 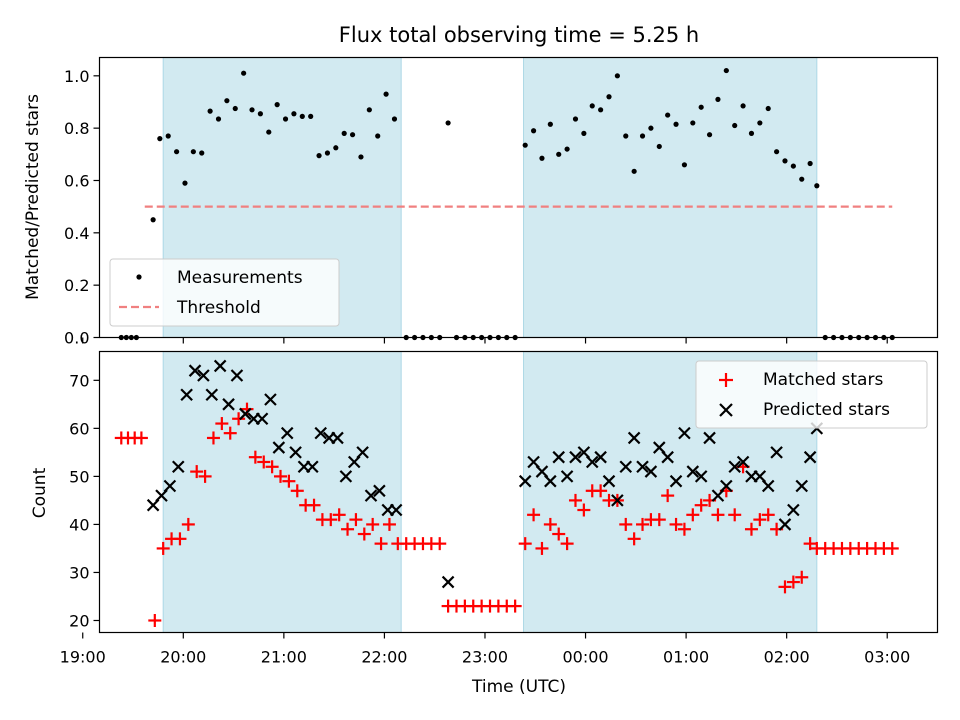 What do you see at coordinates (82, 207) in the screenshot?
I see `top-y-axis: 0.0 0.2 0.4 0.6 0.8 1.0` at bounding box center [82, 207].